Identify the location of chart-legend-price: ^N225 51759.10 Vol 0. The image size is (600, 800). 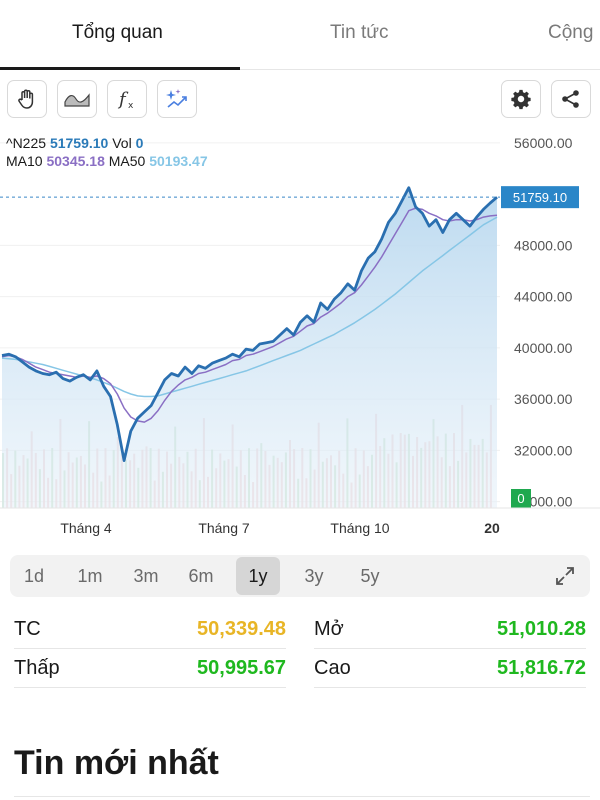
(74, 143).